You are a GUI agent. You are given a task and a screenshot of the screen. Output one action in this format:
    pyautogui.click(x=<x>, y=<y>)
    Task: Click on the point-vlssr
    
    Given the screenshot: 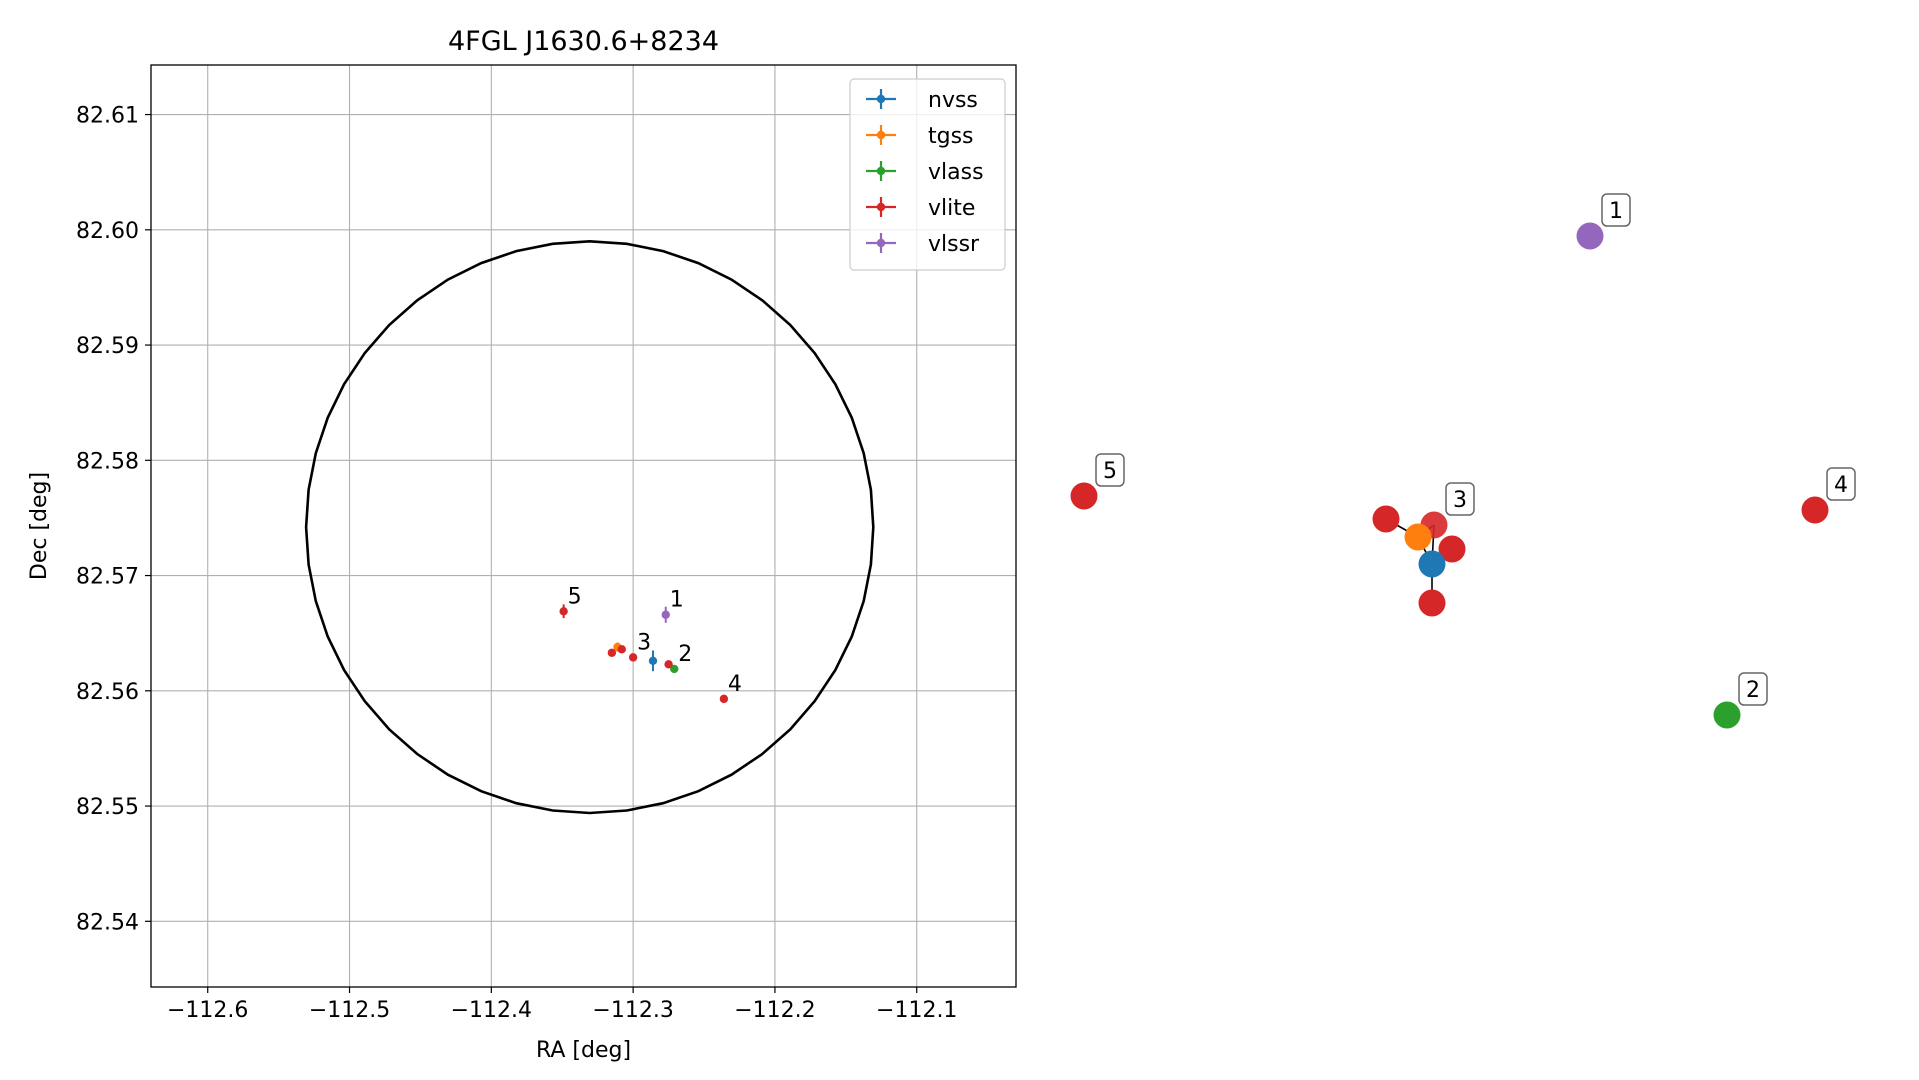 What is the action you would take?
    pyautogui.click(x=665, y=614)
    